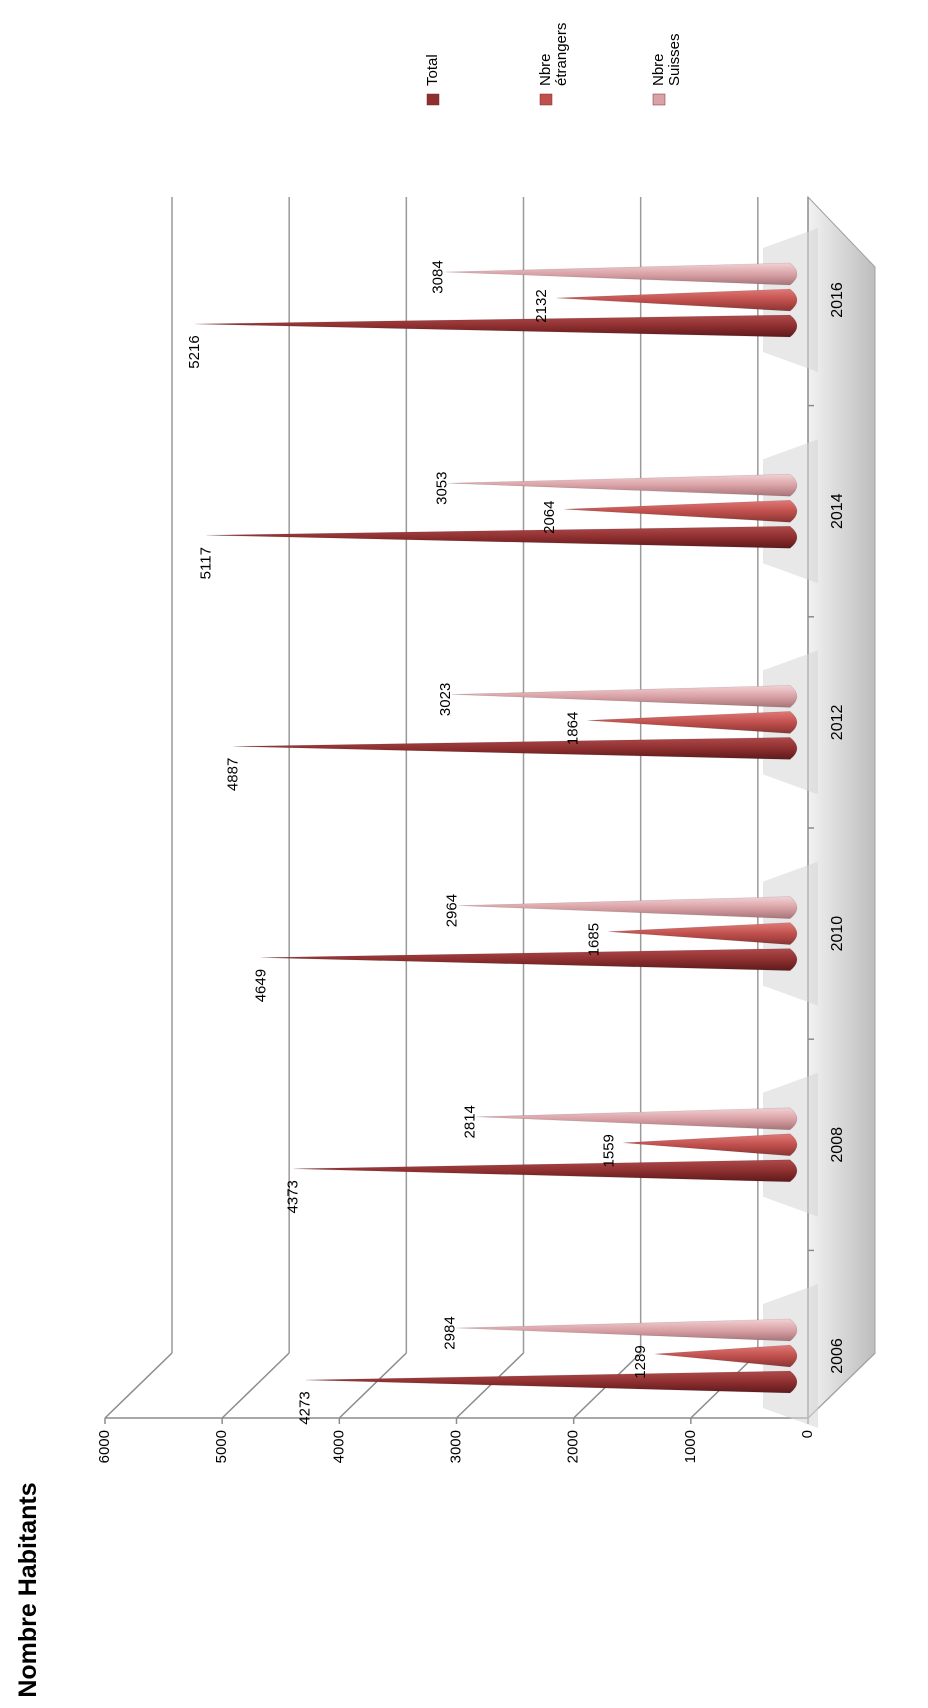 This screenshot has width=928, height=1708. I want to click on data-label: 4649, so click(260, 985).